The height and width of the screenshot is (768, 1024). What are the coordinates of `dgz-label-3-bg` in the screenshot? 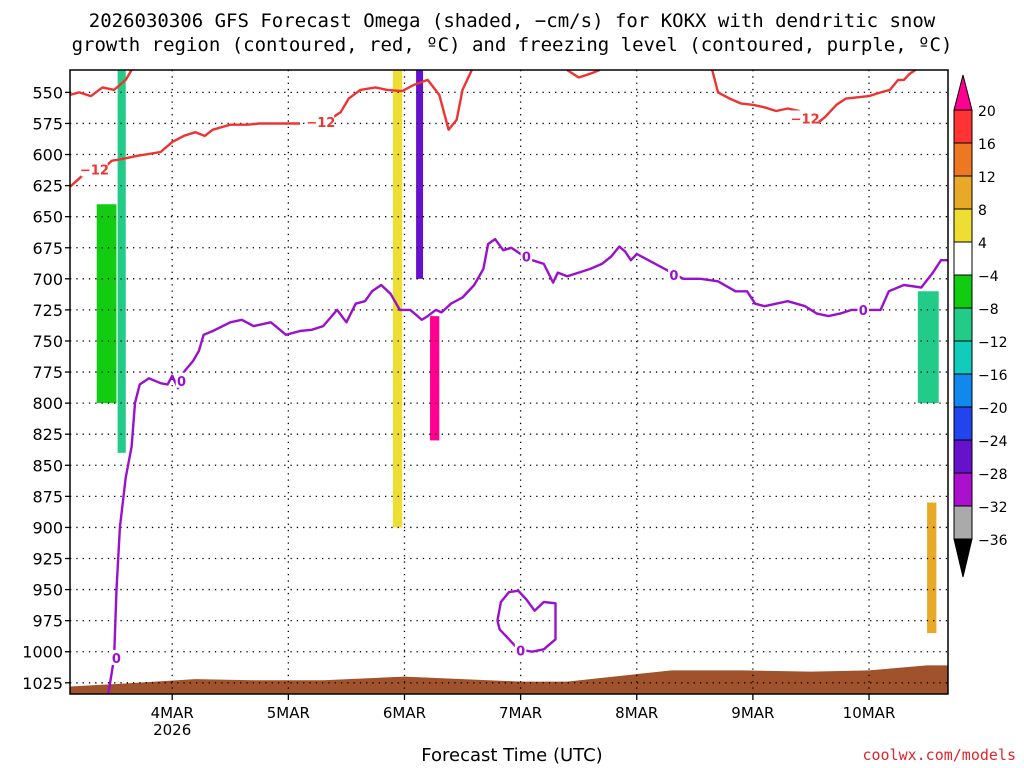 It's located at (805, 118).